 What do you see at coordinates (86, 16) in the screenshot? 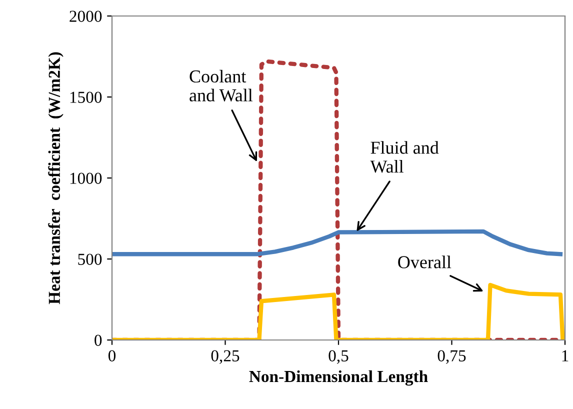
I see `y-tick-label: 2000` at bounding box center [86, 16].